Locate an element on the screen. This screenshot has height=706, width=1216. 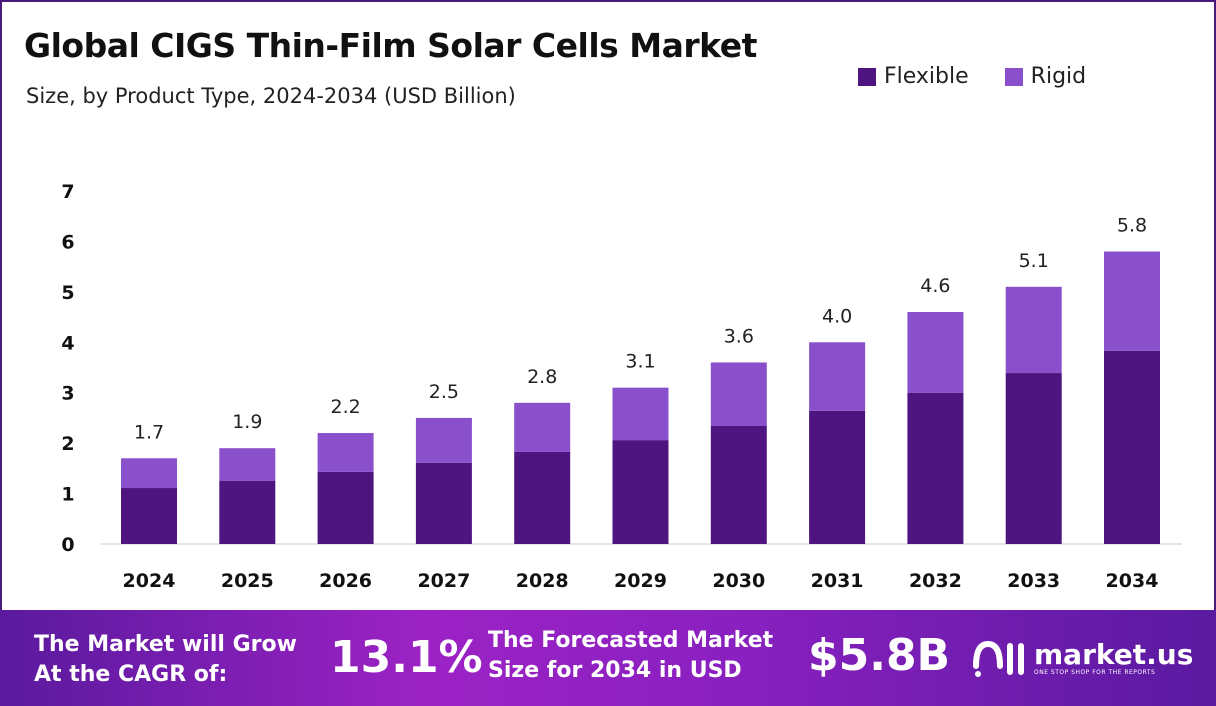
y-tick-label: 4 is located at coordinates (67, 343).